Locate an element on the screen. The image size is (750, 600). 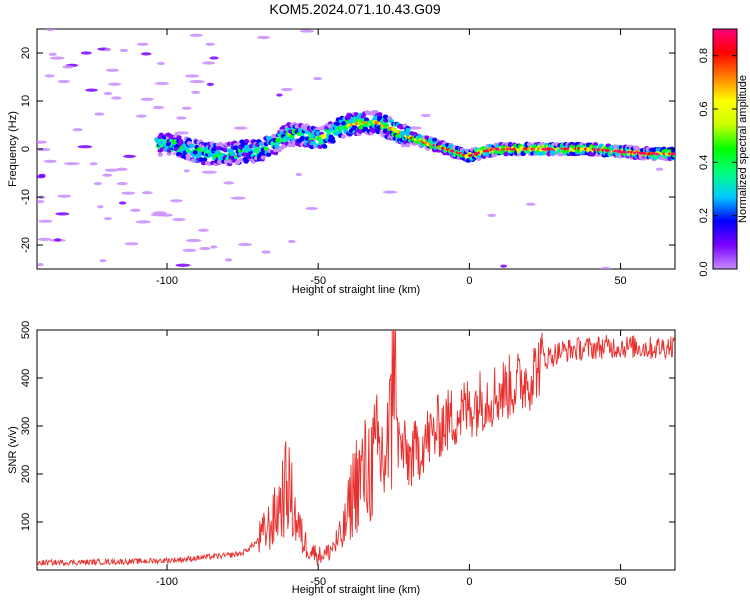
spectrogram-ytick-label: 0 is located at coordinates (26, 149).